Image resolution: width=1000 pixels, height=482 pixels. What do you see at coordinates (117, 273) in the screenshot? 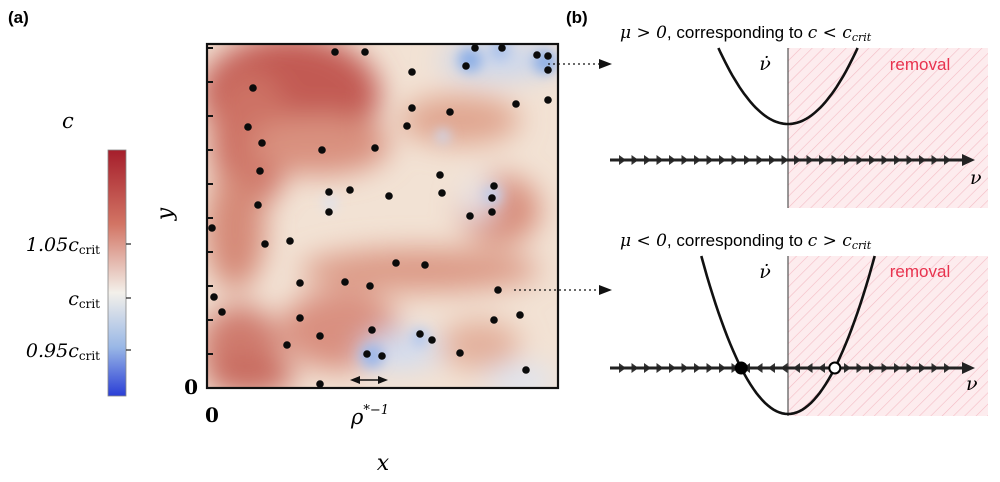
I see `colorbar-gradient` at bounding box center [117, 273].